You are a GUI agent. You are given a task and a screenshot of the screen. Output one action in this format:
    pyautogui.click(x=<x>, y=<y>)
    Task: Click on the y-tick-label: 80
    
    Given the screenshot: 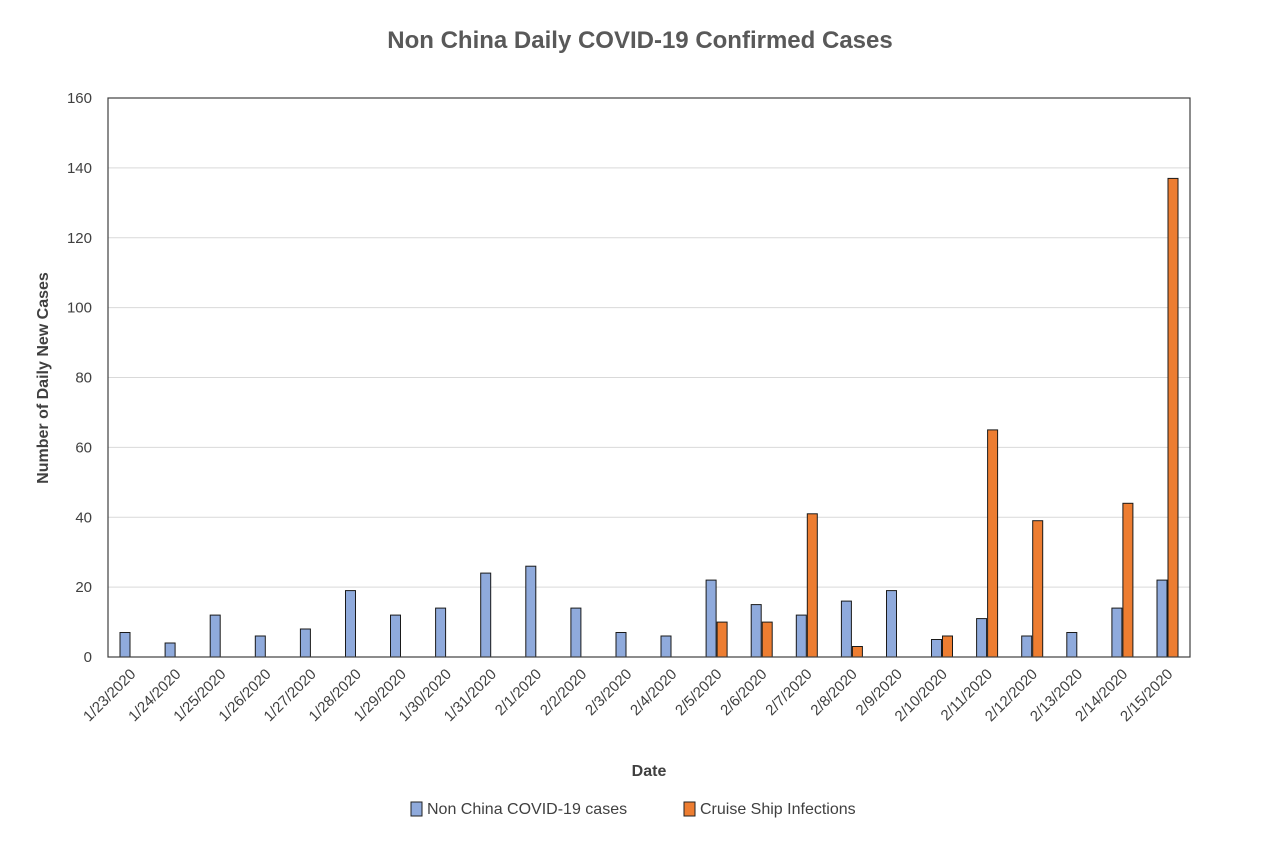 What is the action you would take?
    pyautogui.click(x=83, y=378)
    